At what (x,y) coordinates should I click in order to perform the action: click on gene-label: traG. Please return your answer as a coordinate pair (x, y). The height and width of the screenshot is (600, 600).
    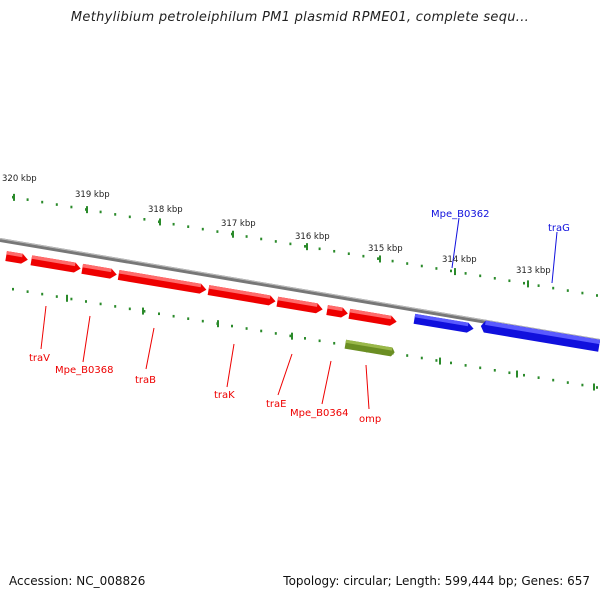
    Looking at the image, I should click on (559, 228).